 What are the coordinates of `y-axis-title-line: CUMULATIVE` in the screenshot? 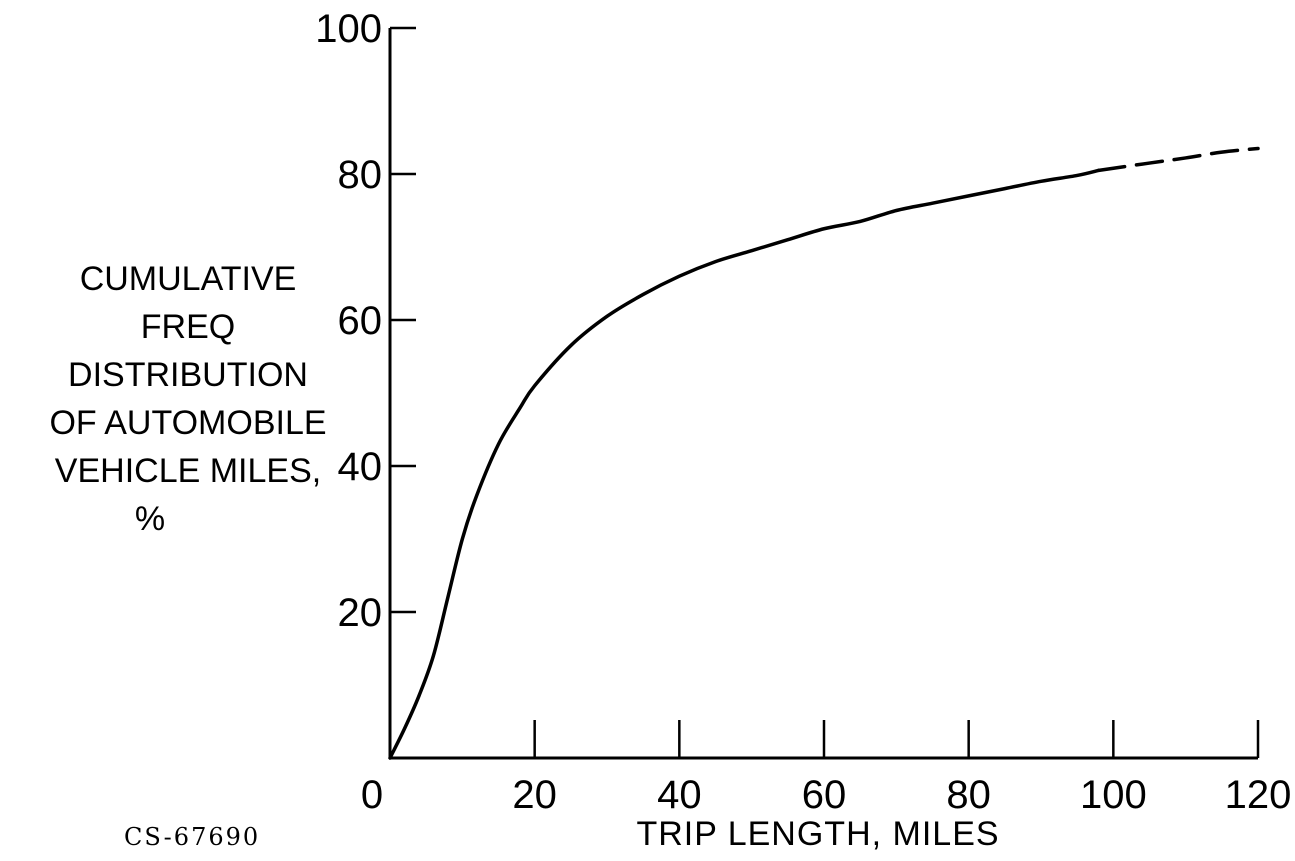 It's located at (188, 279).